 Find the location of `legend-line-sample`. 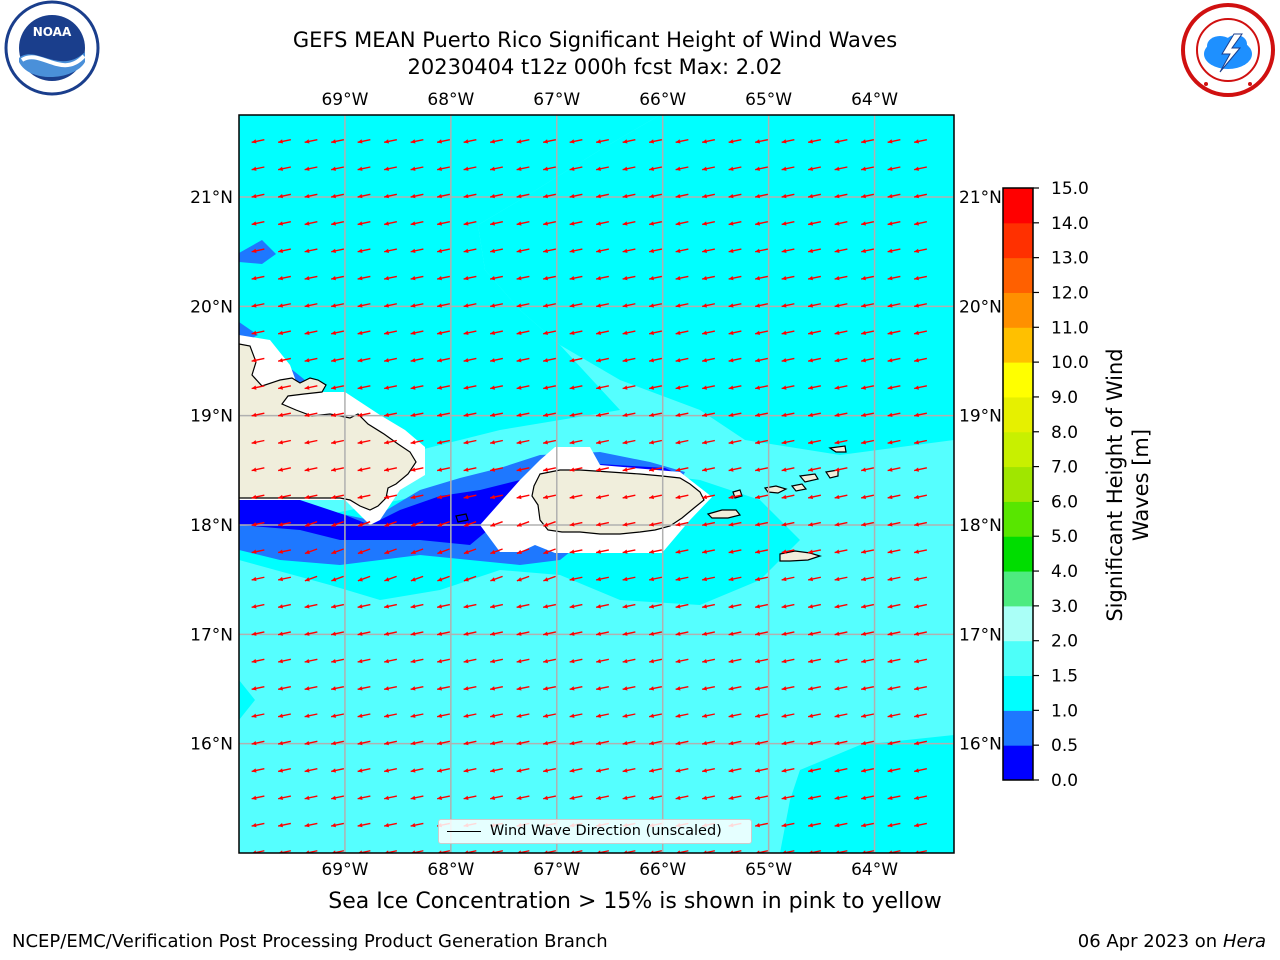

legend-line-sample is located at coordinates (464, 831).